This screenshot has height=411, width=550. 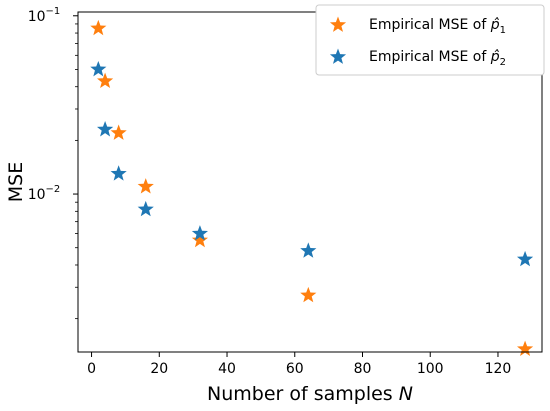 I want to click on x-tick-label: 0, so click(x=91, y=369).